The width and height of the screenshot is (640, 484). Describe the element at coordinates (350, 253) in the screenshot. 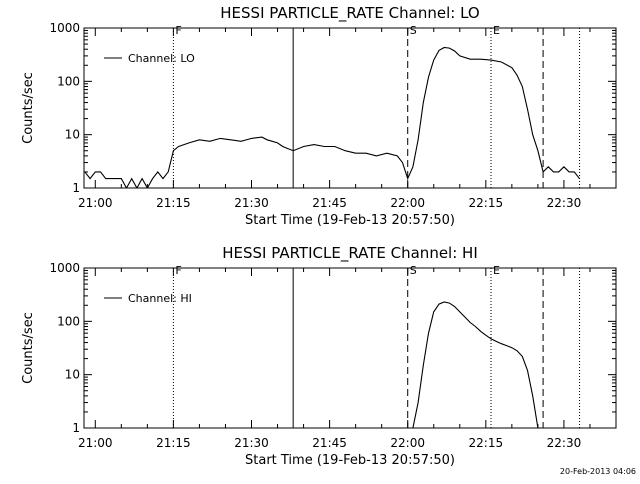

I see `chart-title: HESSI PARTICLE_RATE Channel: HI` at that location.